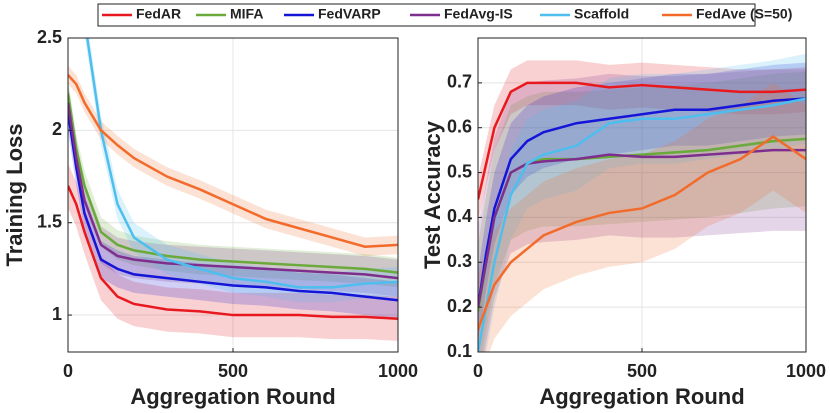 The height and width of the screenshot is (413, 830). What do you see at coordinates (459, 82) in the screenshot?
I see `y-tick-label: 0.7` at bounding box center [459, 82].